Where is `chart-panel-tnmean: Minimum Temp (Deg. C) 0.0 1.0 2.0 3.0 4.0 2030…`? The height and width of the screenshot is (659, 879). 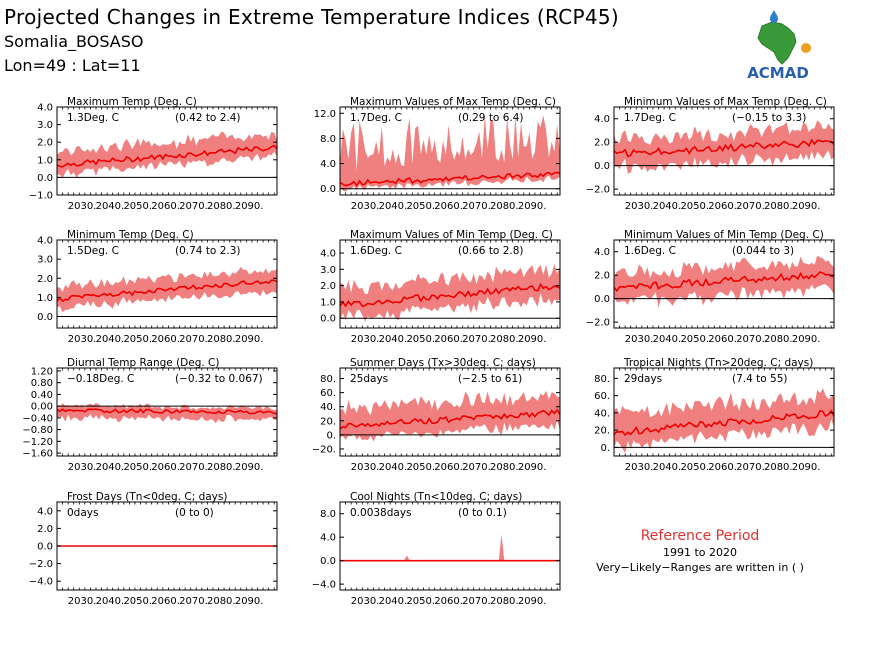 chart-panel-tnmean: Minimum Temp (Deg. C) 0.0 1.0 2.0 3.0 4.0 2030… is located at coordinates (139, 292).